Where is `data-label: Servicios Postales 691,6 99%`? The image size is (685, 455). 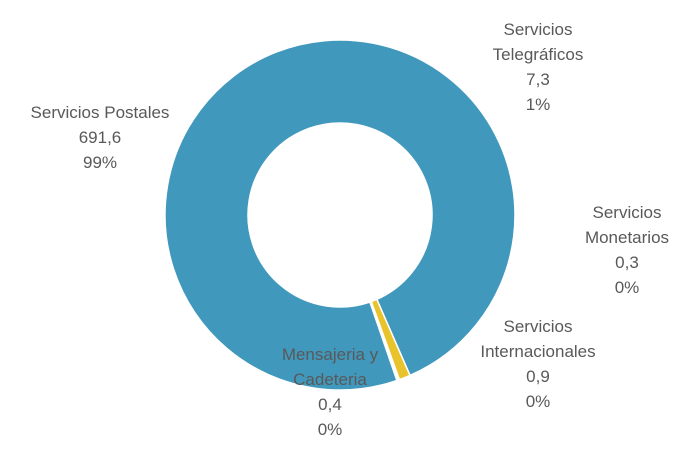 data-label: Servicios Postales 691,6 99% is located at coordinates (100, 137).